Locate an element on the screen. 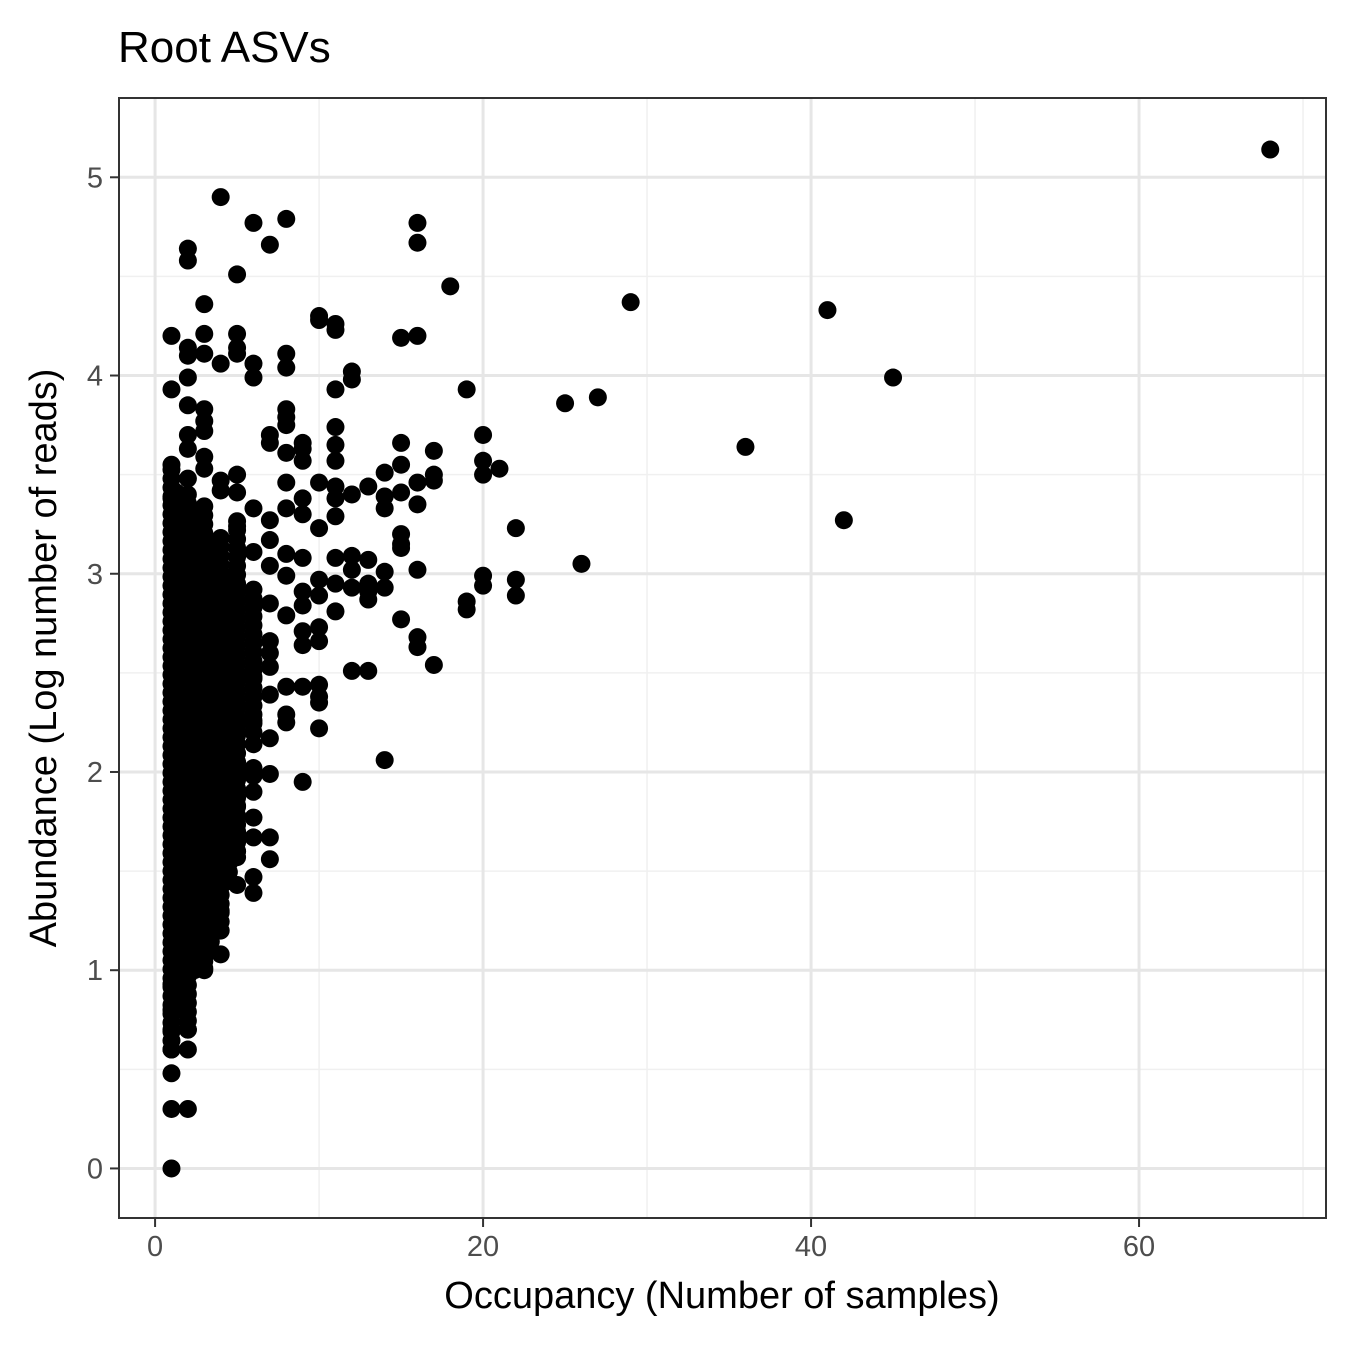  y-axis-title: Abundance (Log number of reads) is located at coordinates (44, 658).